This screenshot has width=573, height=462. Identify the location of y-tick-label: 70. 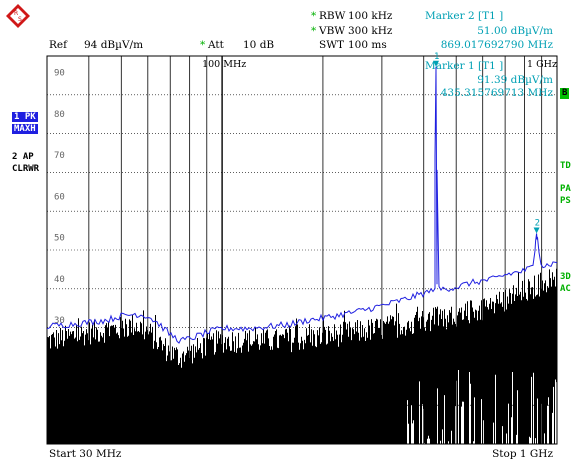
(59, 156).